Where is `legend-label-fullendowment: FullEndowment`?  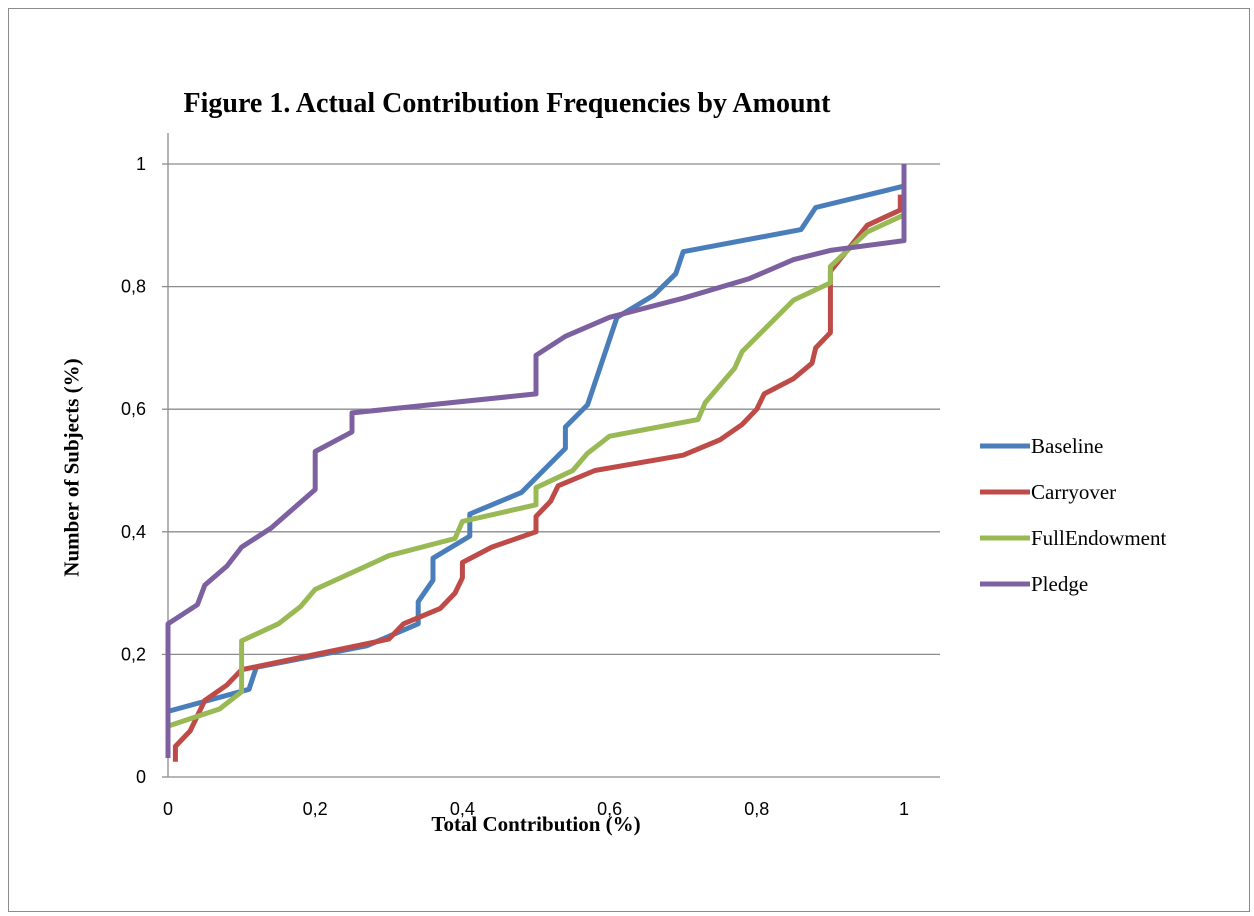
legend-label-fullendowment: FullEndowment is located at coordinates (1098, 538).